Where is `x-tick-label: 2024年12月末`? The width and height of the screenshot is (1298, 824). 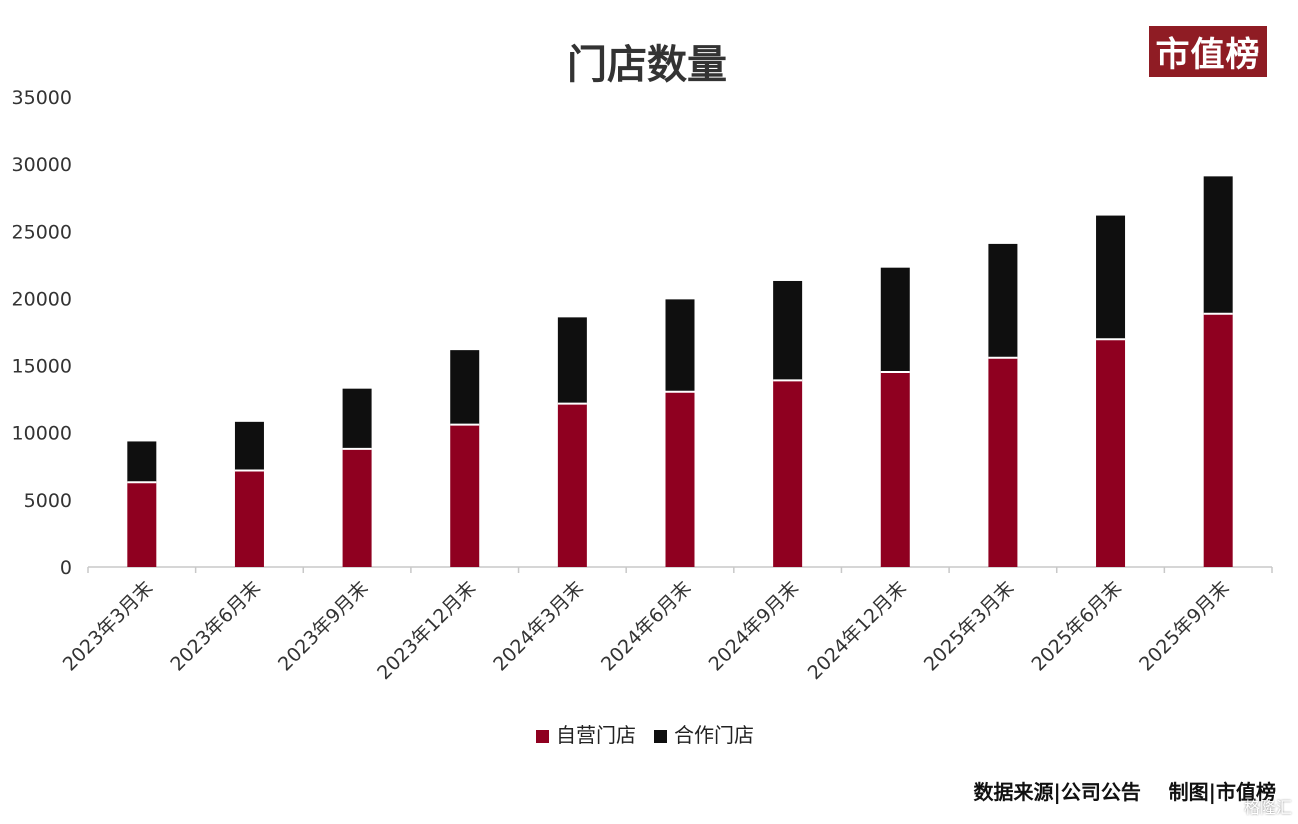 x-tick-label: 2024年12月末 is located at coordinates (857, 630).